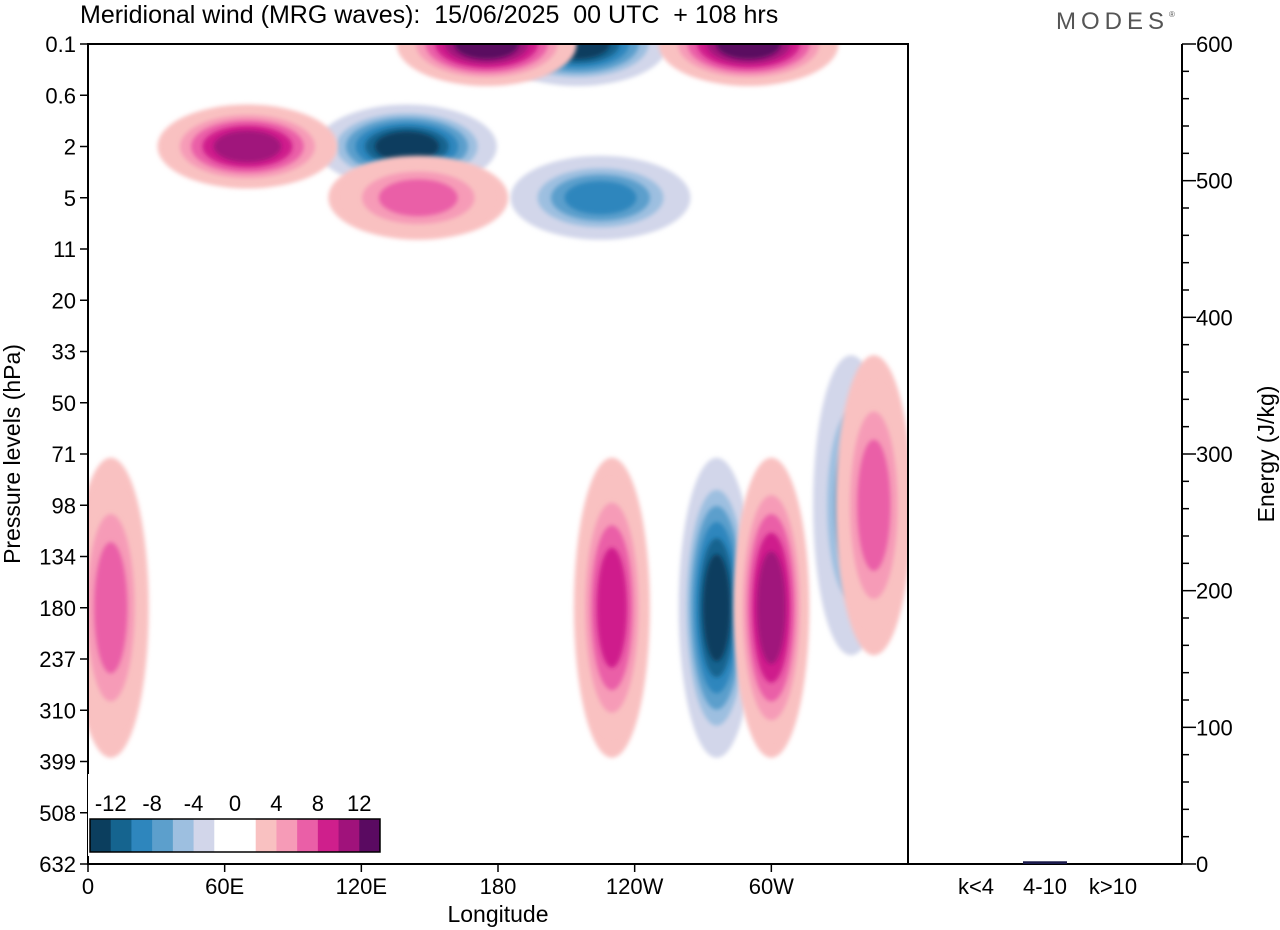 The width and height of the screenshot is (1280, 930). What do you see at coordinates (64, 300) in the screenshot?
I see `y-tick-label: 20` at bounding box center [64, 300].